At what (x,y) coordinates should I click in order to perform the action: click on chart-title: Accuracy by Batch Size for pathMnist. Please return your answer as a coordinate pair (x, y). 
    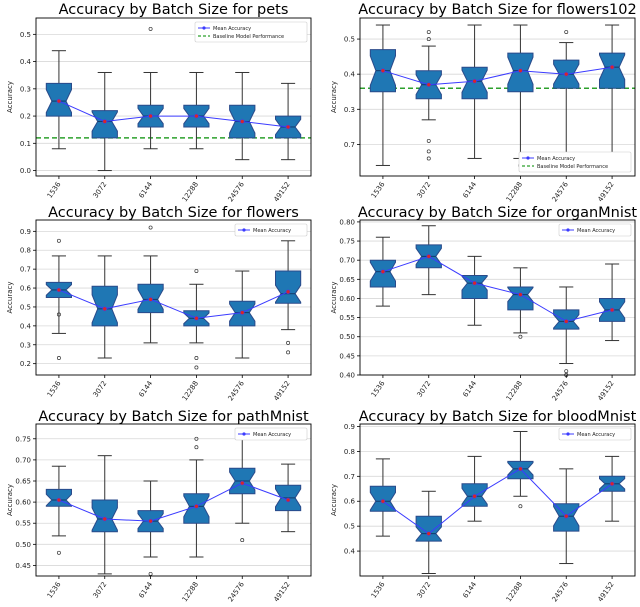
    Looking at the image, I should click on (173, 417).